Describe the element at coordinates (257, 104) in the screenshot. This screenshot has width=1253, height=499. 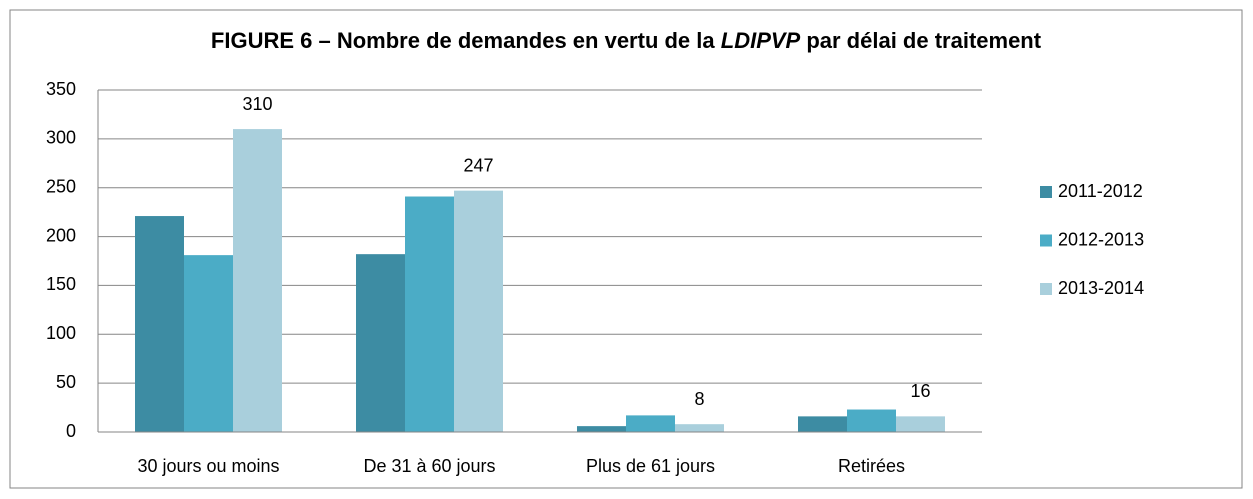
I see `data-label: 310` at that location.